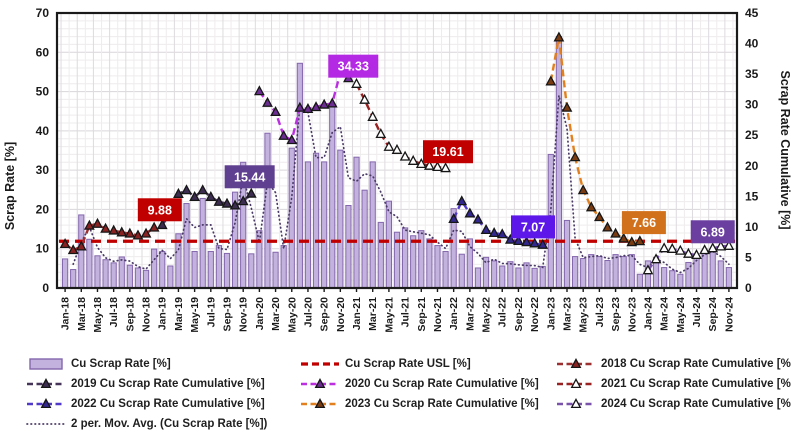 The height and width of the screenshot is (434, 791). I want to click on x-axis-tick-label: May-21, so click(389, 315).